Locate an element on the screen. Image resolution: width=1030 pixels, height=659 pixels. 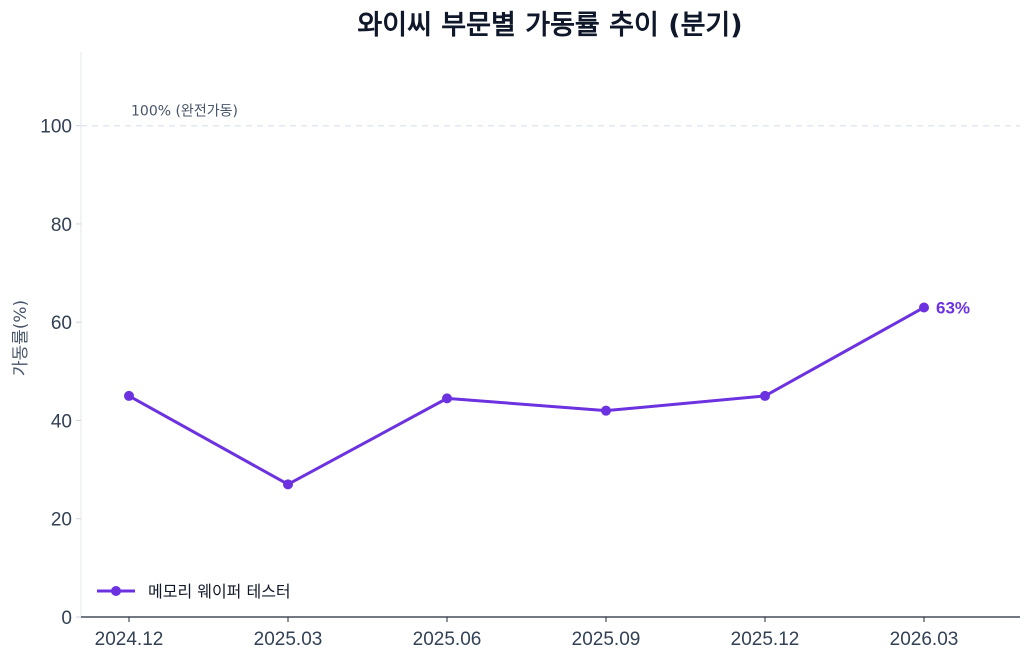
y-tick-label: 40 is located at coordinates (61, 421).